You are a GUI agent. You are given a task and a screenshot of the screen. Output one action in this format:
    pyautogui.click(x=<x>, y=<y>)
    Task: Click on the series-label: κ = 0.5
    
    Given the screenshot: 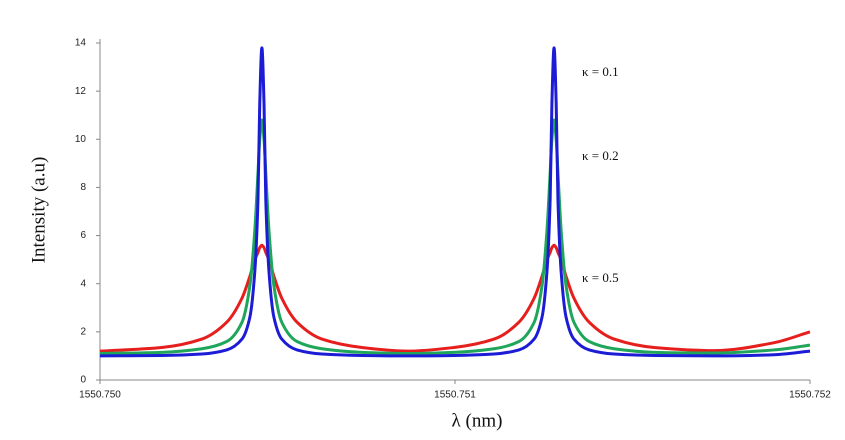 What is the action you would take?
    pyautogui.click(x=600, y=277)
    